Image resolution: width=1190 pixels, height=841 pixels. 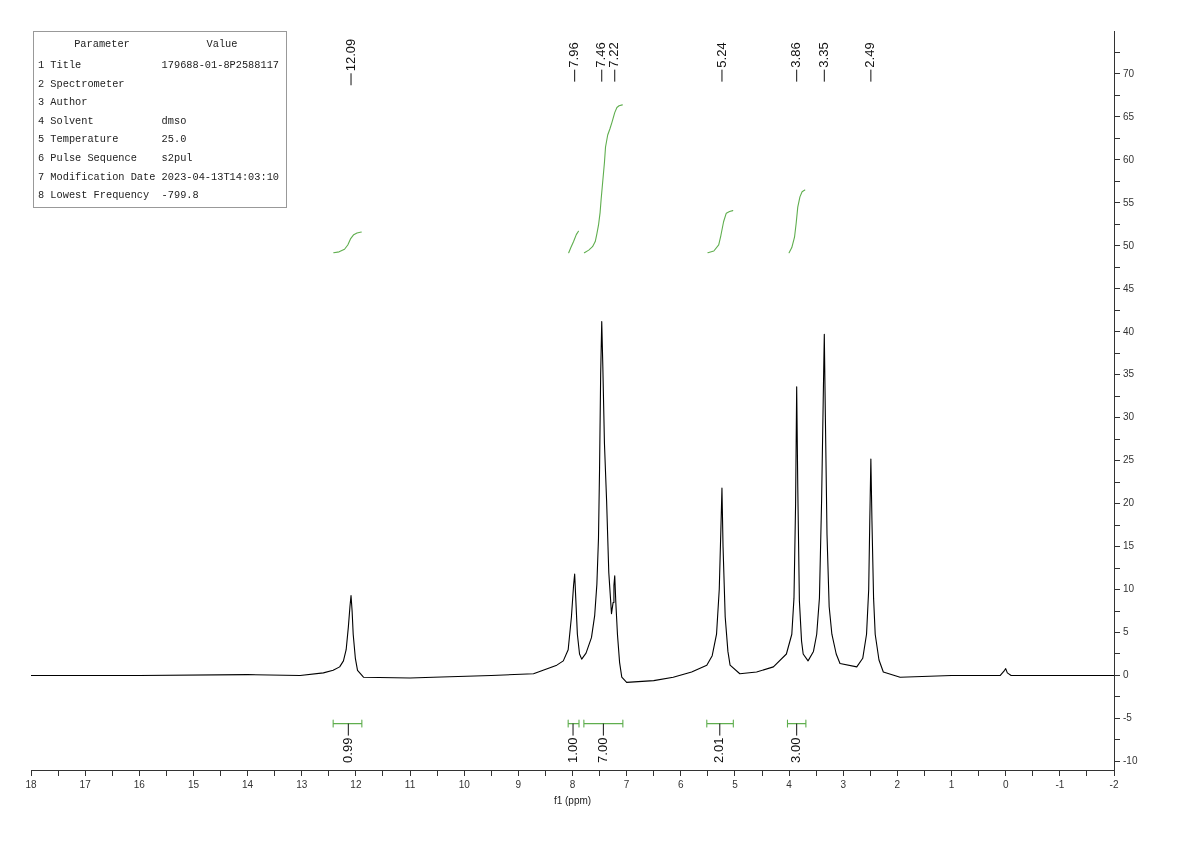 What do you see at coordinates (113, 140) in the screenshot?
I see `annotation: 5 Temperature 25.0` at bounding box center [113, 140].